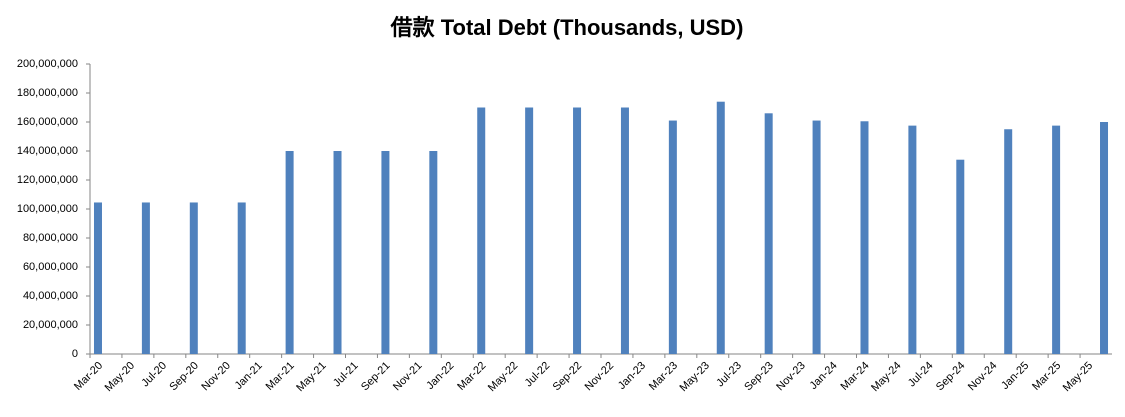 This screenshot has height=417, width=1125. I want to click on x-tick-label: May-21, so click(311, 377).